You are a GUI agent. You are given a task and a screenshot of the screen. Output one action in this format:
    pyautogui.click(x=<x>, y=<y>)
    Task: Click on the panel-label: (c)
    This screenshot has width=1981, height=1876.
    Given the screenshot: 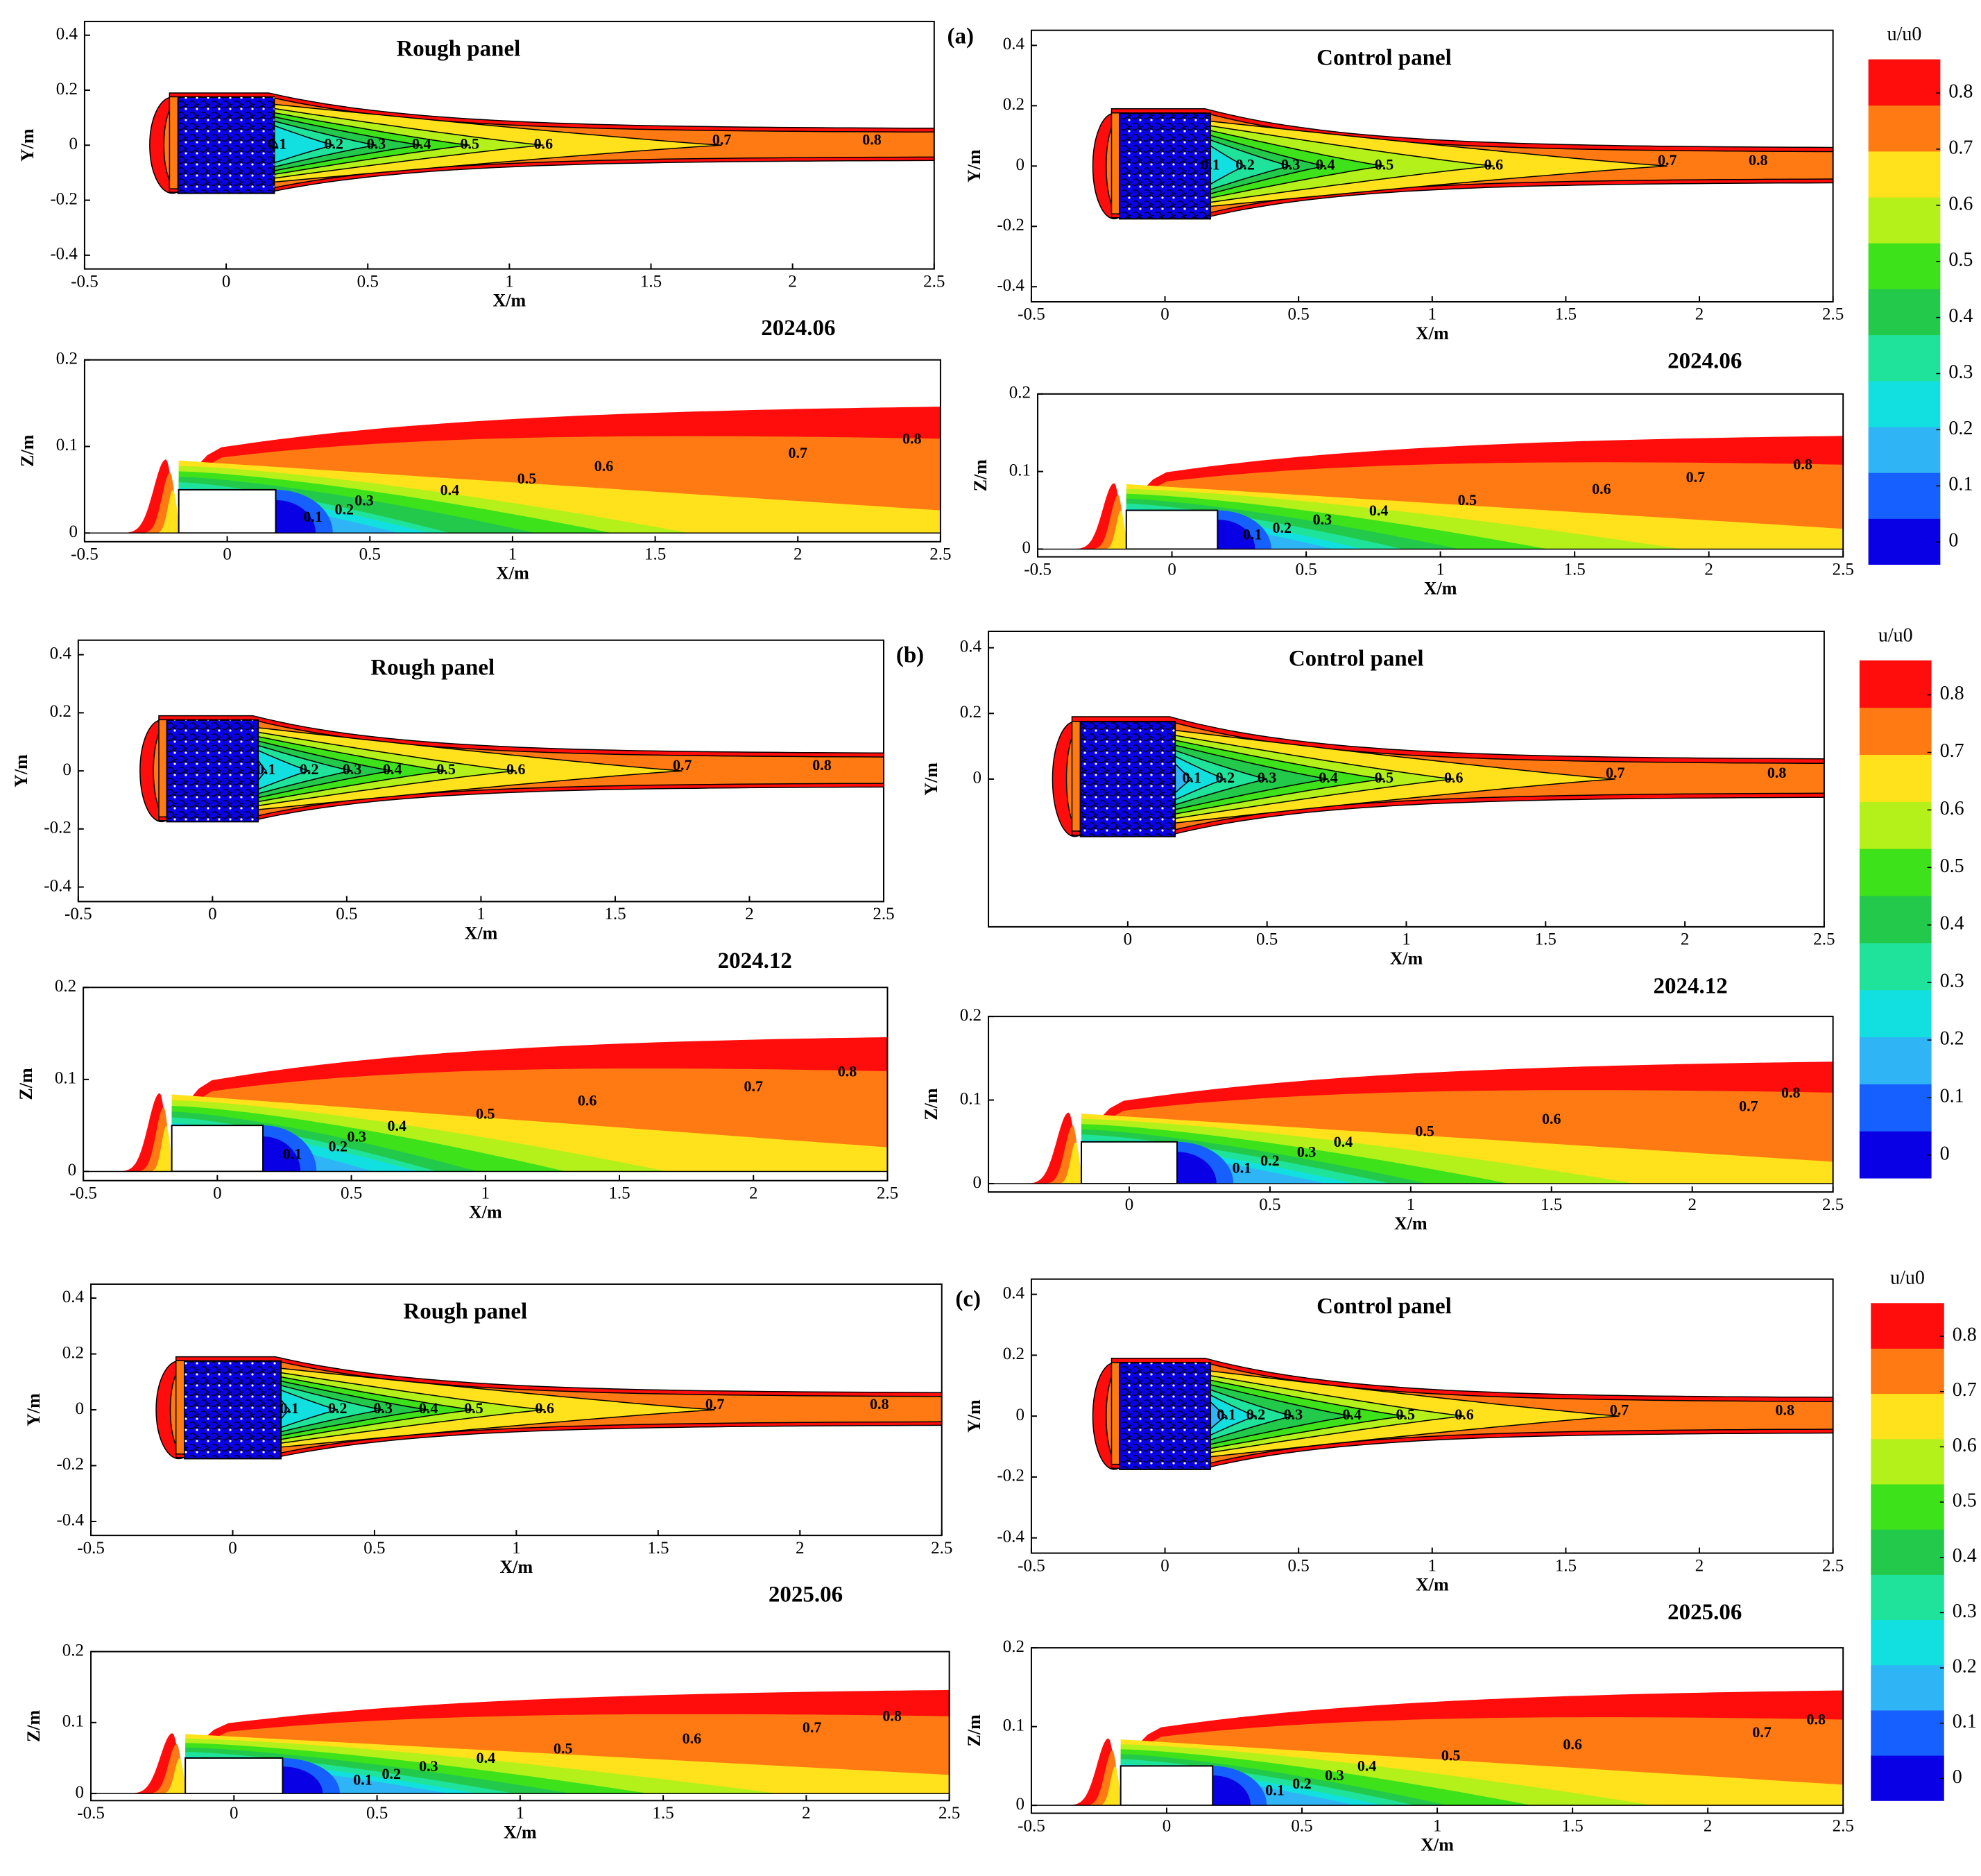 What is the action you would take?
    pyautogui.click(x=968, y=1299)
    